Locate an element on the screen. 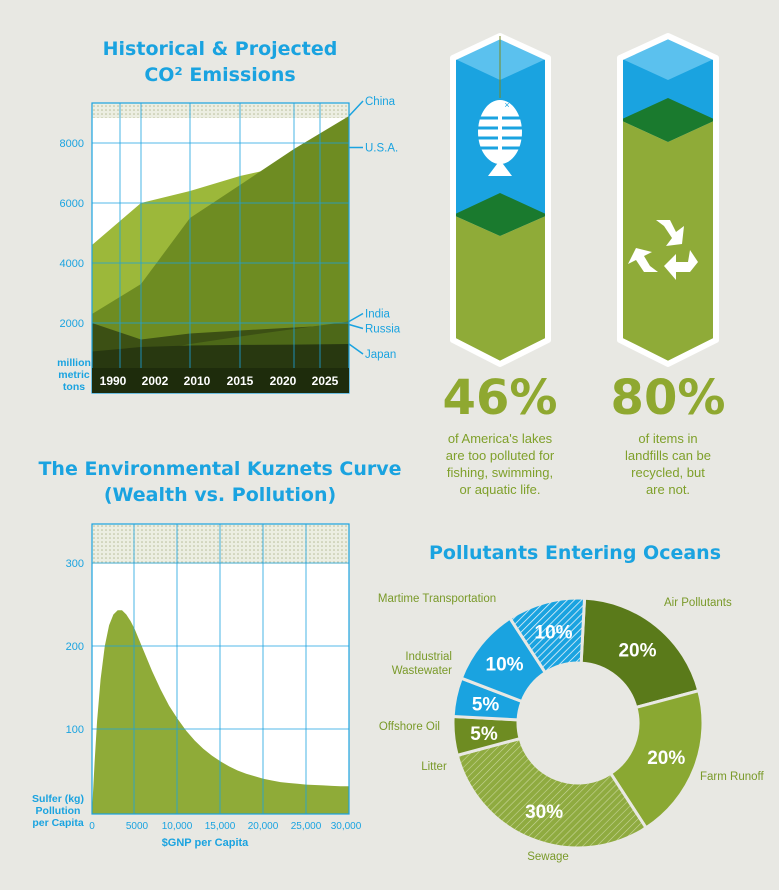 This screenshot has height=890, width=779. co2-dotted-band is located at coordinates (220, 110).